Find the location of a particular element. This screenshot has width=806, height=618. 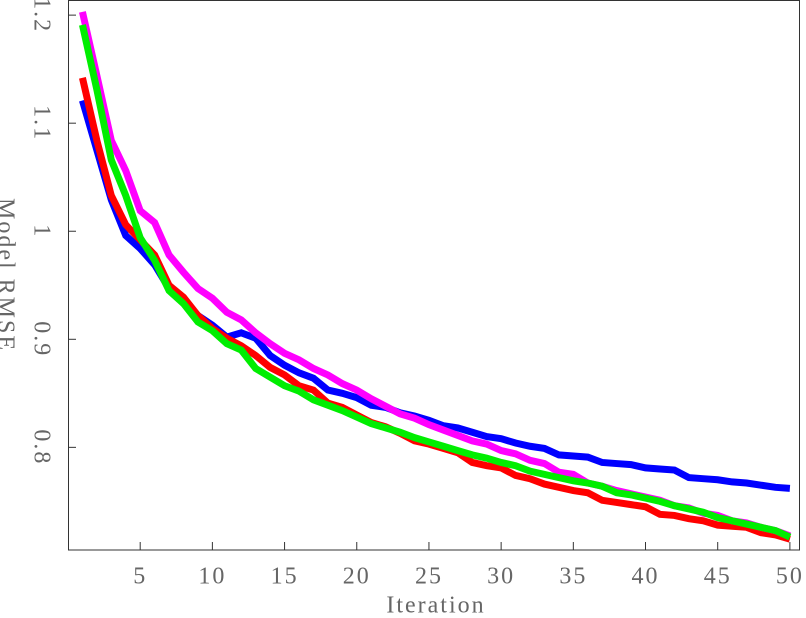

y-tick-label: 0.9 is located at coordinates (41, 339).